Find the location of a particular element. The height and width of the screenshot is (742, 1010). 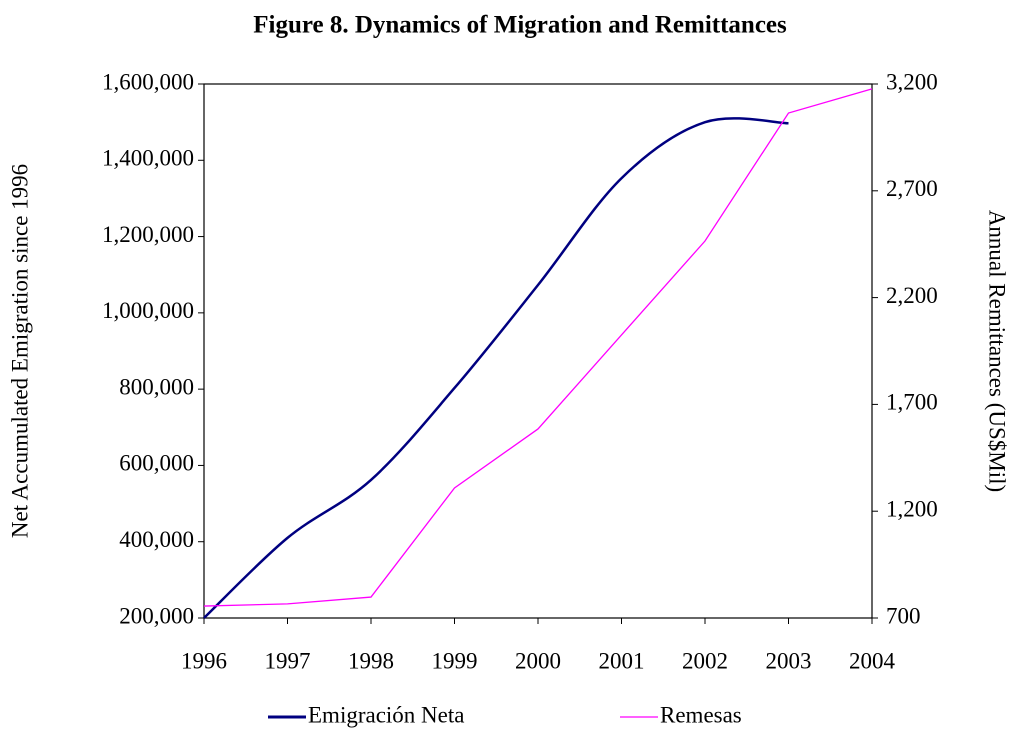

x-tick-label: 2004 is located at coordinates (872, 660).